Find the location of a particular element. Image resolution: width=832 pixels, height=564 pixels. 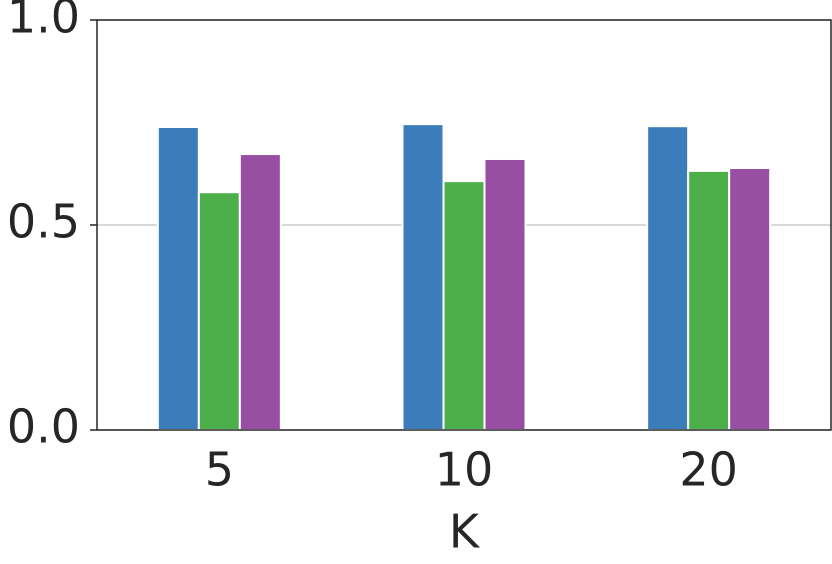

y-tick-label: 0.5 is located at coordinates (43, 222).